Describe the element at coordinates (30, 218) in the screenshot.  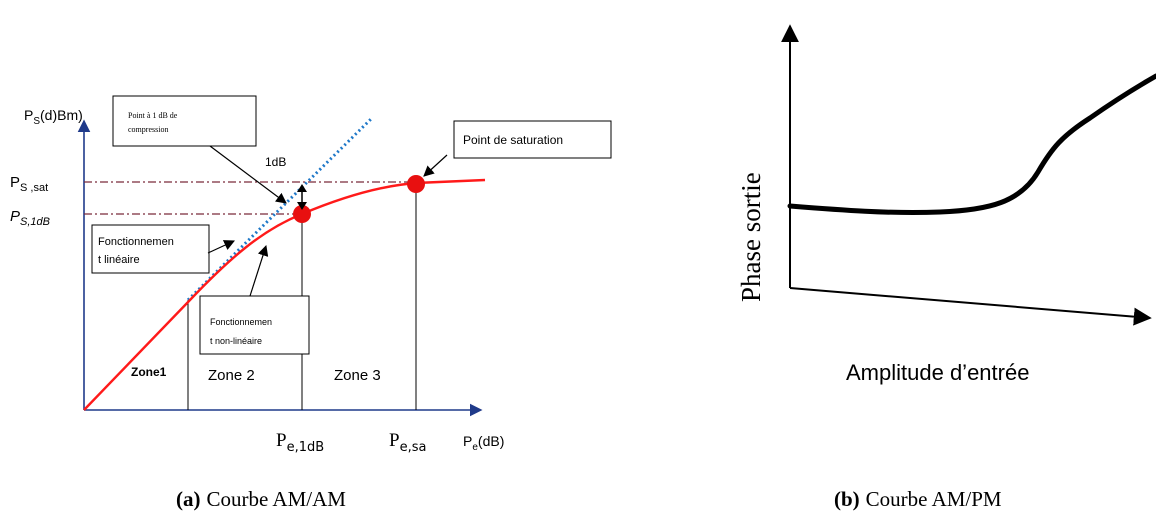
I see `ps-1db-label: PS,1dB` at that location.